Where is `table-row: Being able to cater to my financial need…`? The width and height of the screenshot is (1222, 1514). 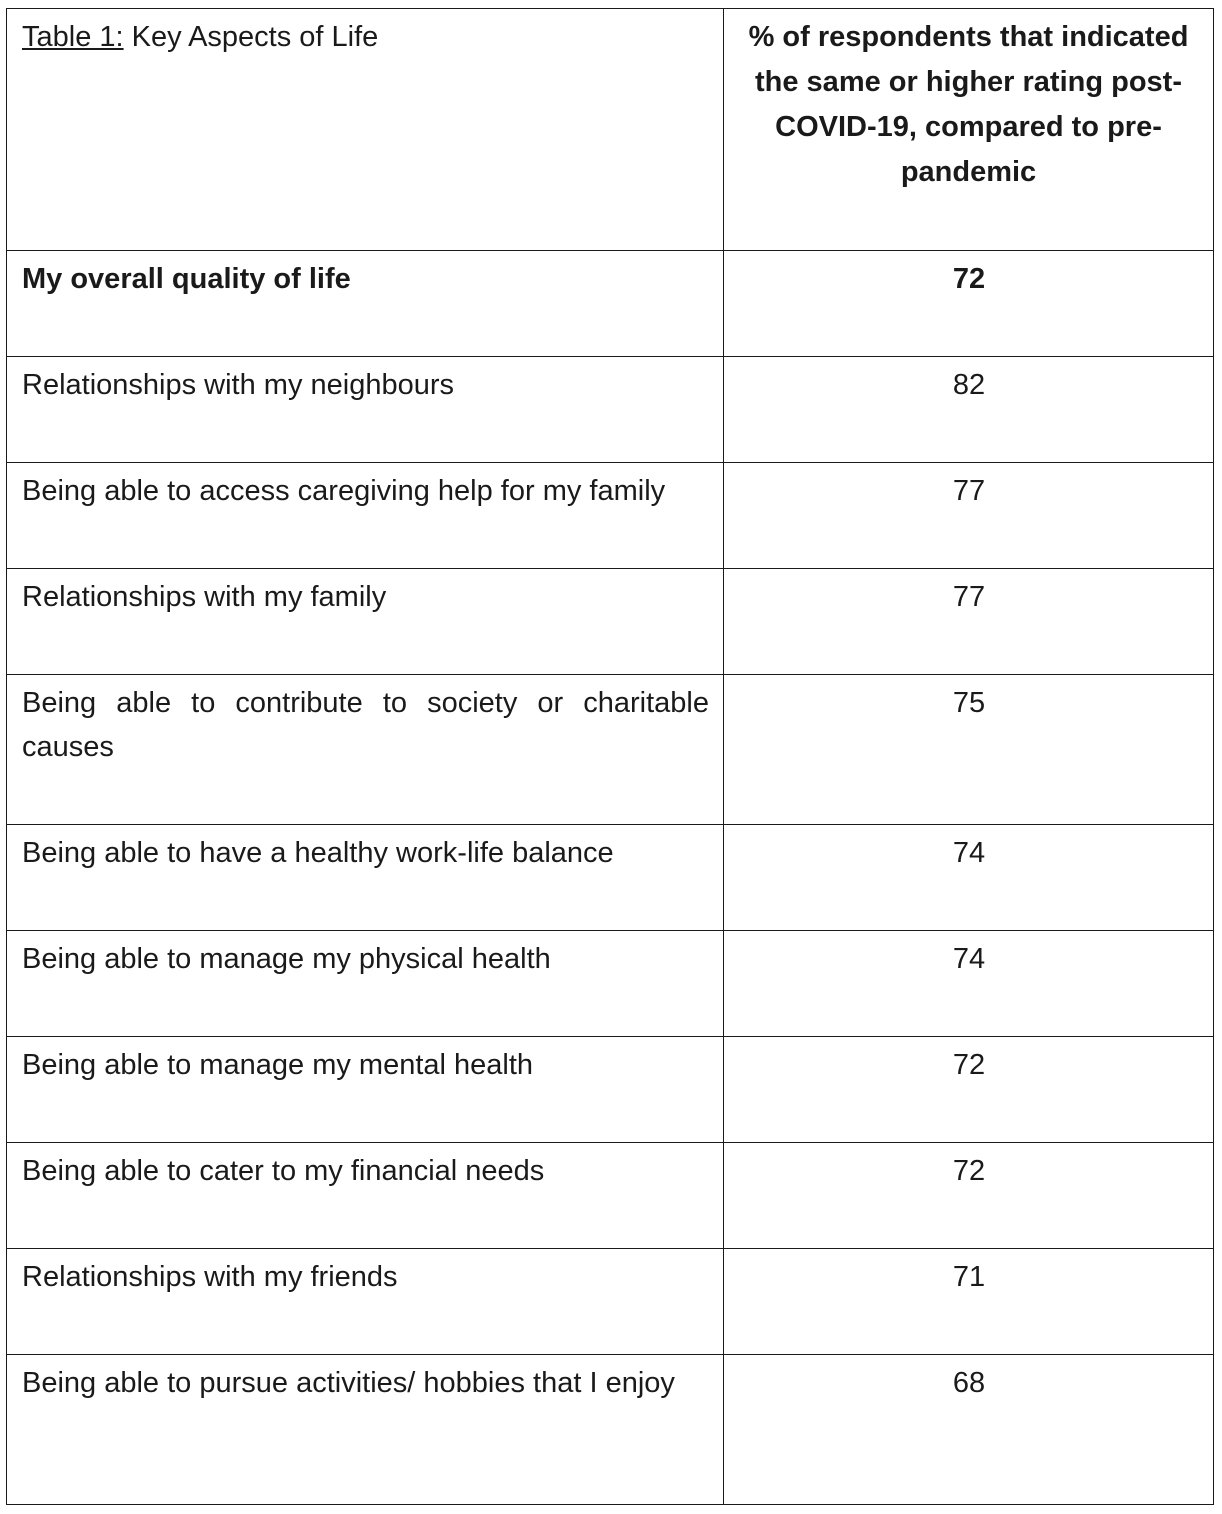
table-row: Being able to cater to my financial need… is located at coordinates (610, 1195).